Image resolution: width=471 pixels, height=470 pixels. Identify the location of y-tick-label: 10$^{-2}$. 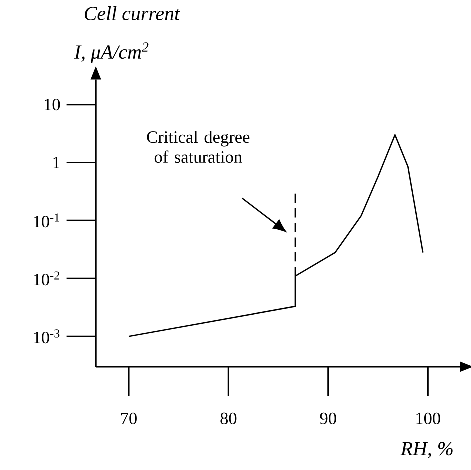
(47, 279).